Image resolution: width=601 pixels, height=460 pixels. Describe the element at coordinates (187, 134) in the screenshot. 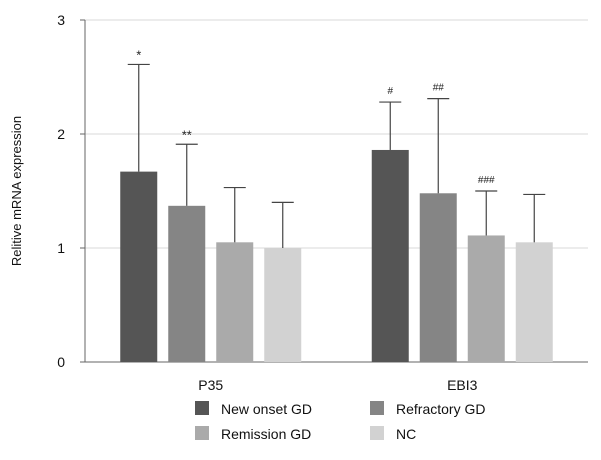

I see `significance-marker: **` at that location.